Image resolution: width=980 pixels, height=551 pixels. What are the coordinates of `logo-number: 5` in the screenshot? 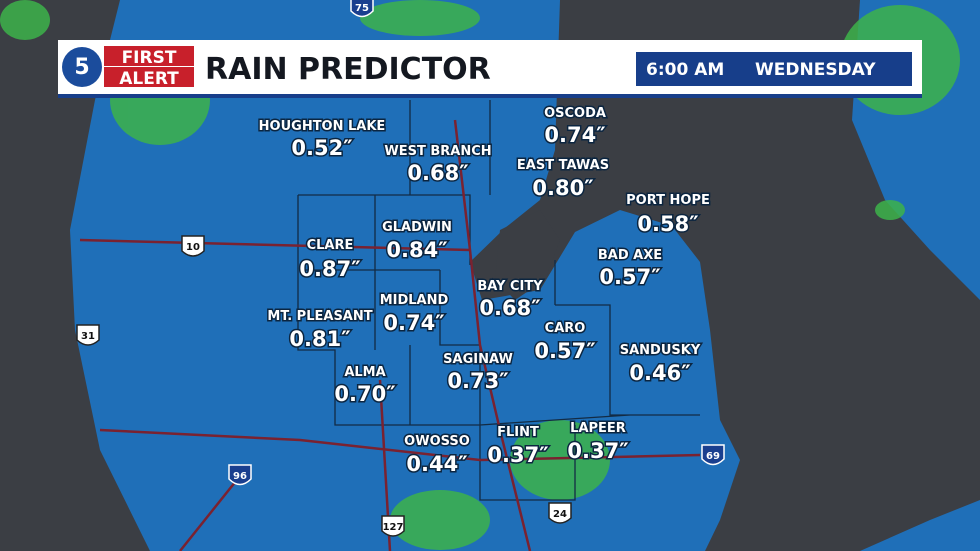 It's located at (81, 67).